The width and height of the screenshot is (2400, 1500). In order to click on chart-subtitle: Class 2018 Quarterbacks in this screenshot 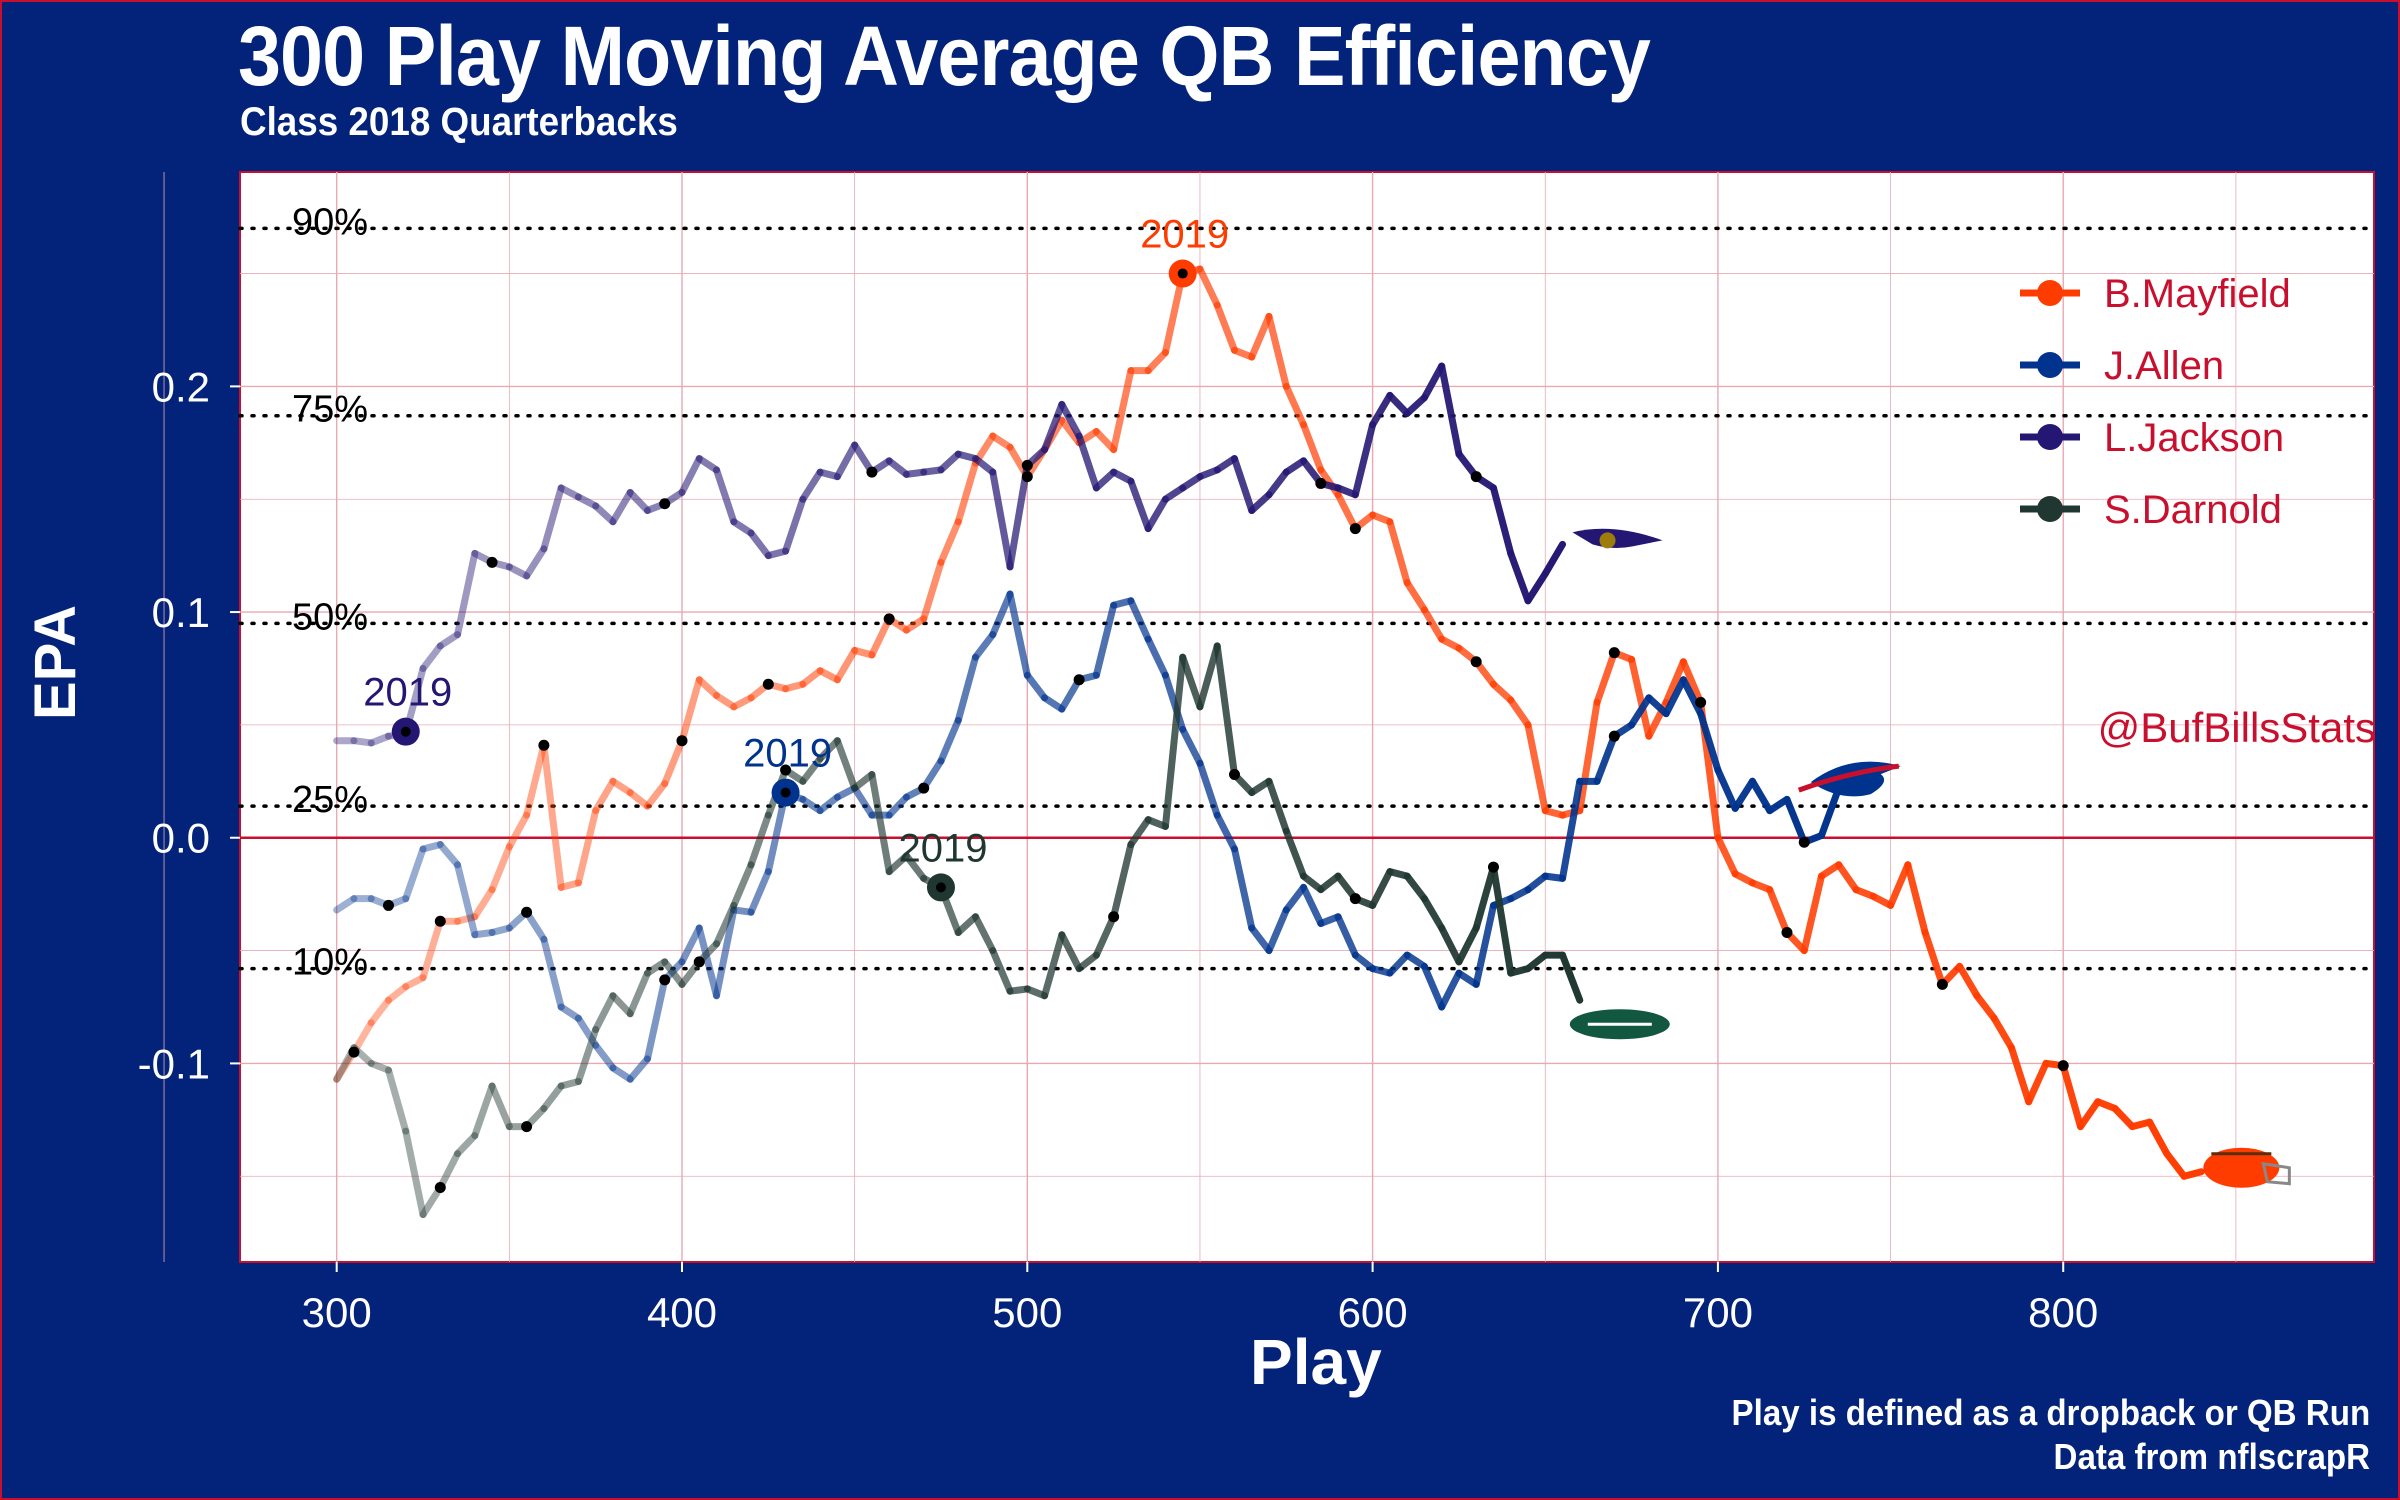, I will do `click(459, 122)`.